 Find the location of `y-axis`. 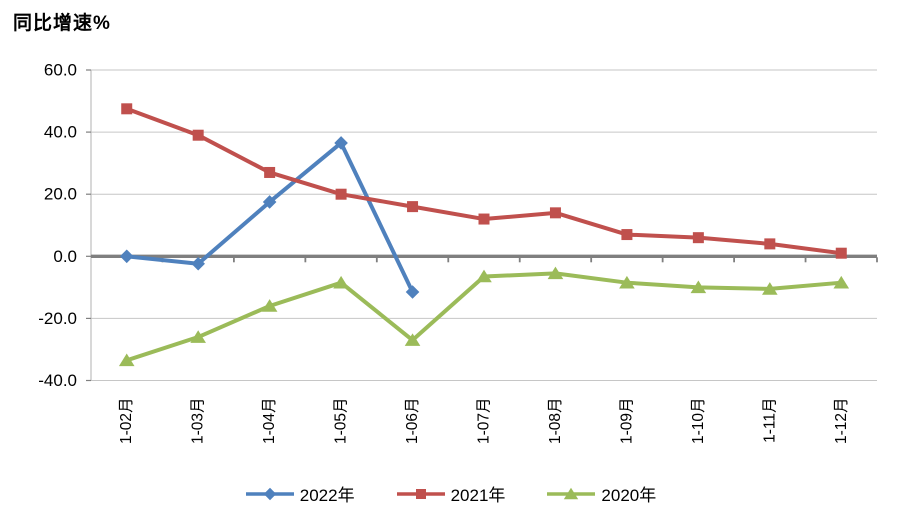

y-axis is located at coordinates (89, 225).